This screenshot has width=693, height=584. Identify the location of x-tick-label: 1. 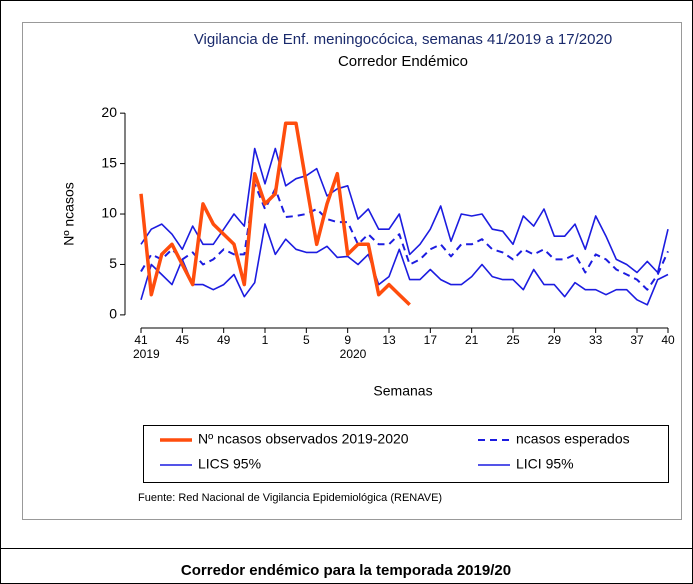
(265, 340).